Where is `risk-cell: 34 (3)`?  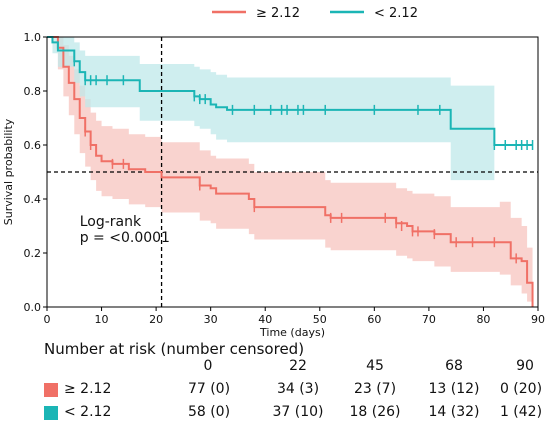
risk-cell: 34 (3) is located at coordinates (298, 389).